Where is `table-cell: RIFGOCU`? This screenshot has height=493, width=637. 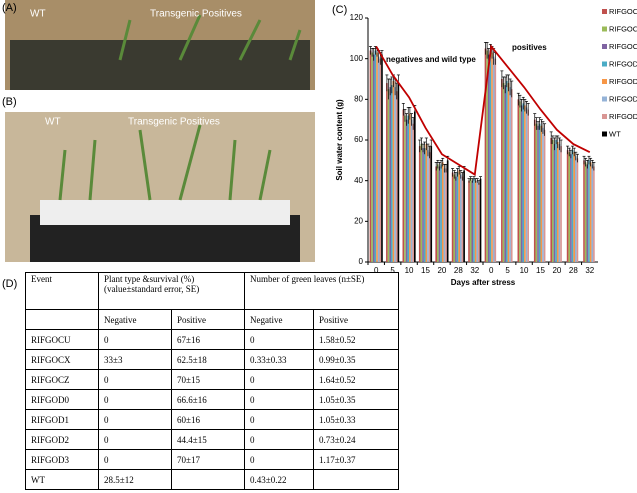 table-cell: RIFGOCU is located at coordinates (62, 339).